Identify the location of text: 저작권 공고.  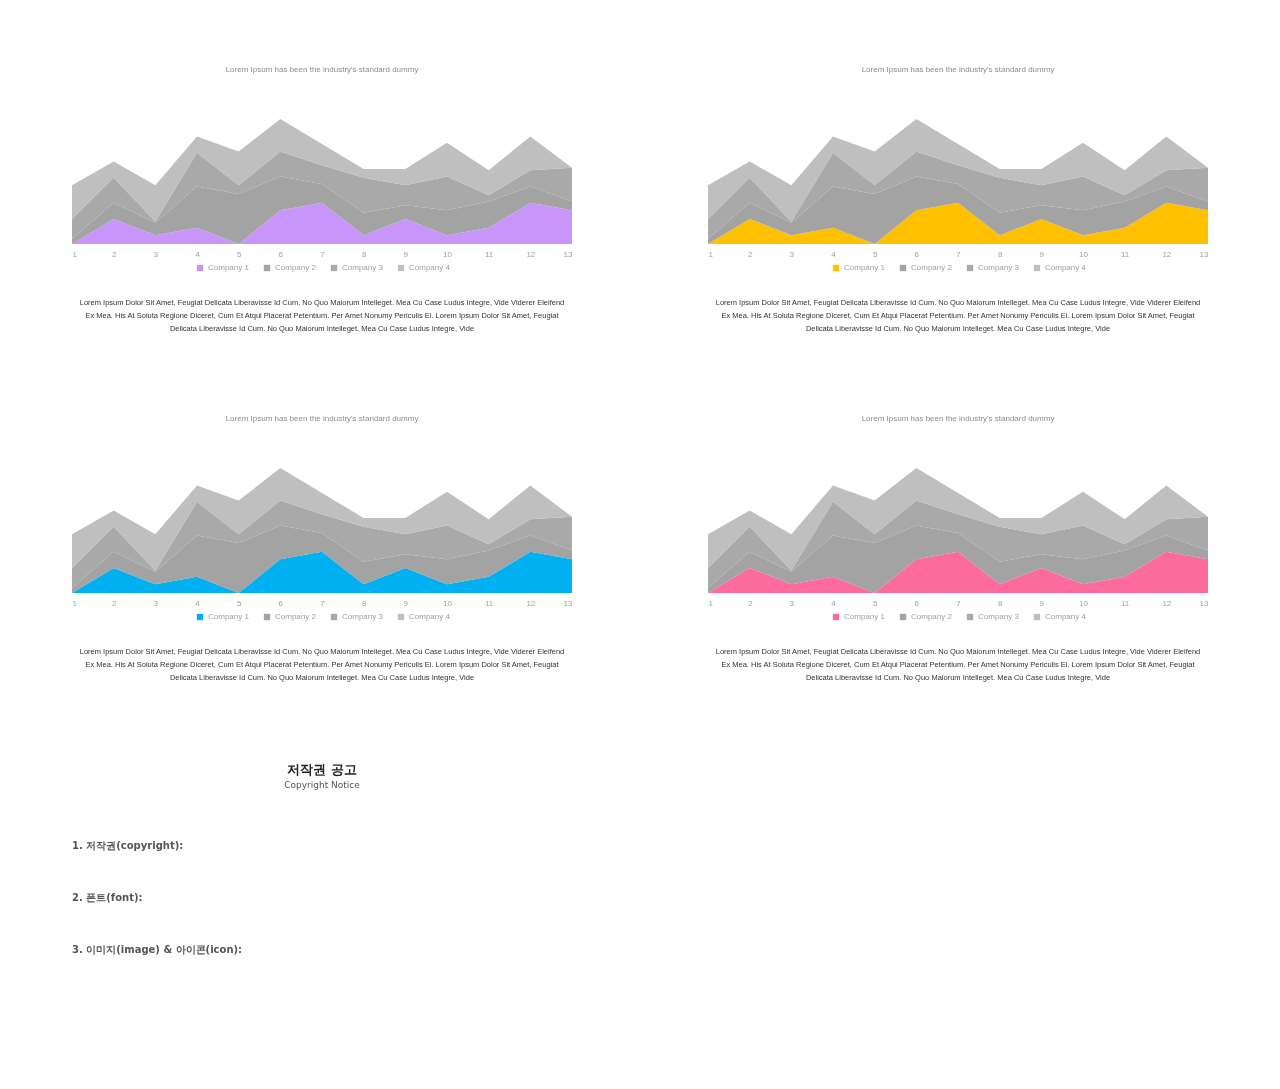
(322, 769).